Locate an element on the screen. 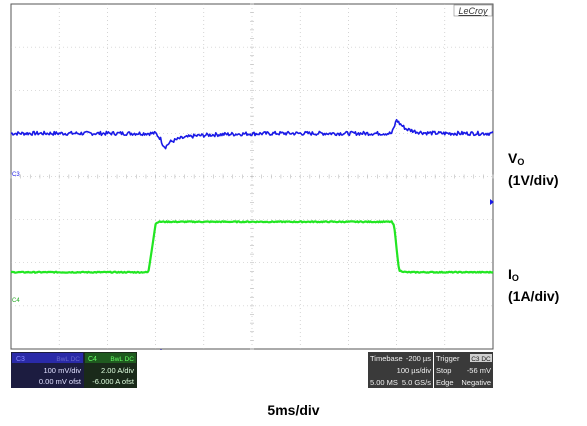 The width and height of the screenshot is (587, 426). vo-subscript: O is located at coordinates (521, 162).